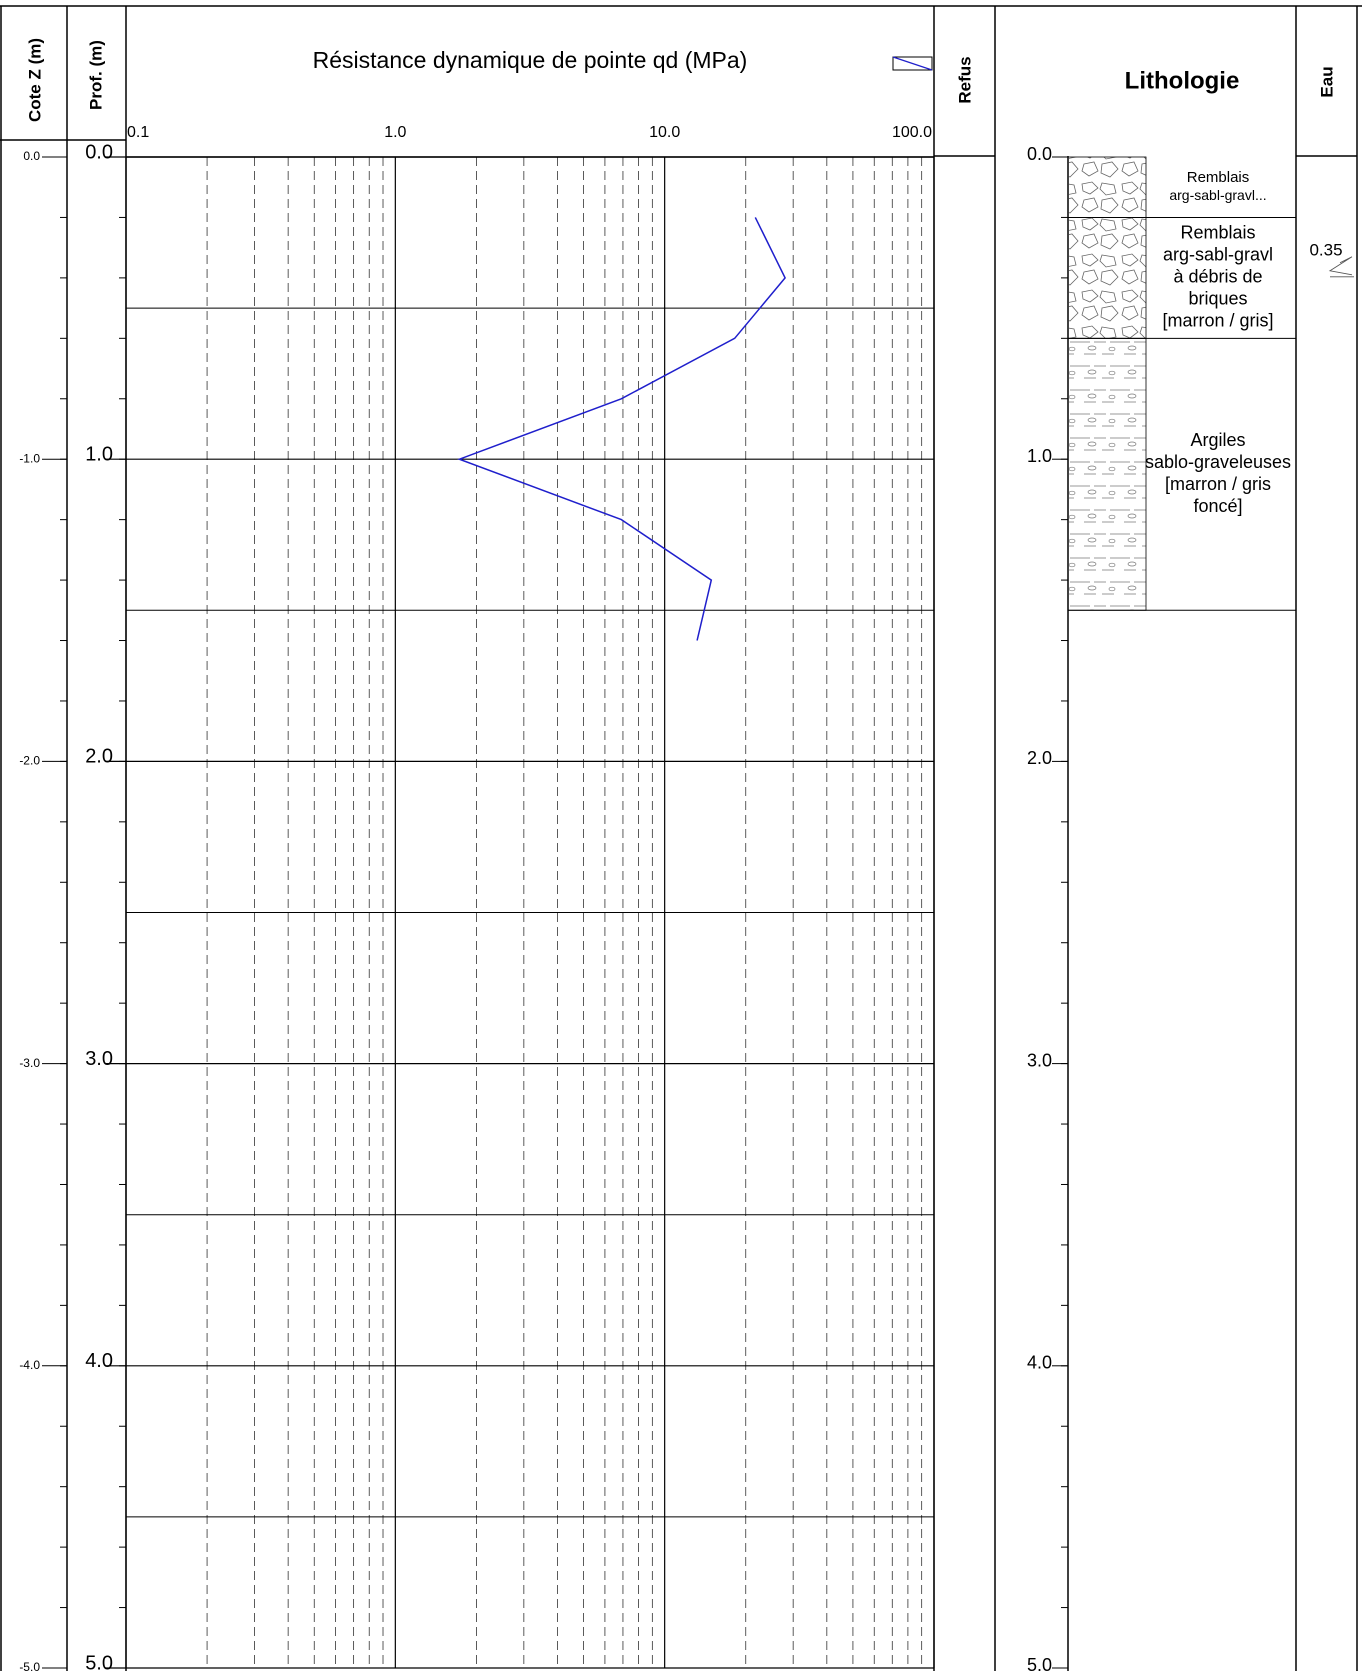  I want to click on lithology-header: Lithologie, so click(1182, 80).